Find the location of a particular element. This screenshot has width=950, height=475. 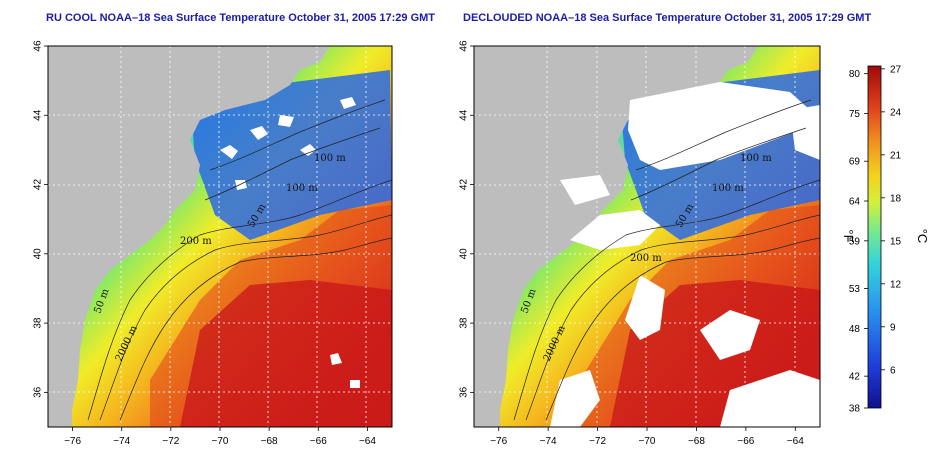

celsius-tick-label: 27 is located at coordinates (896, 69).